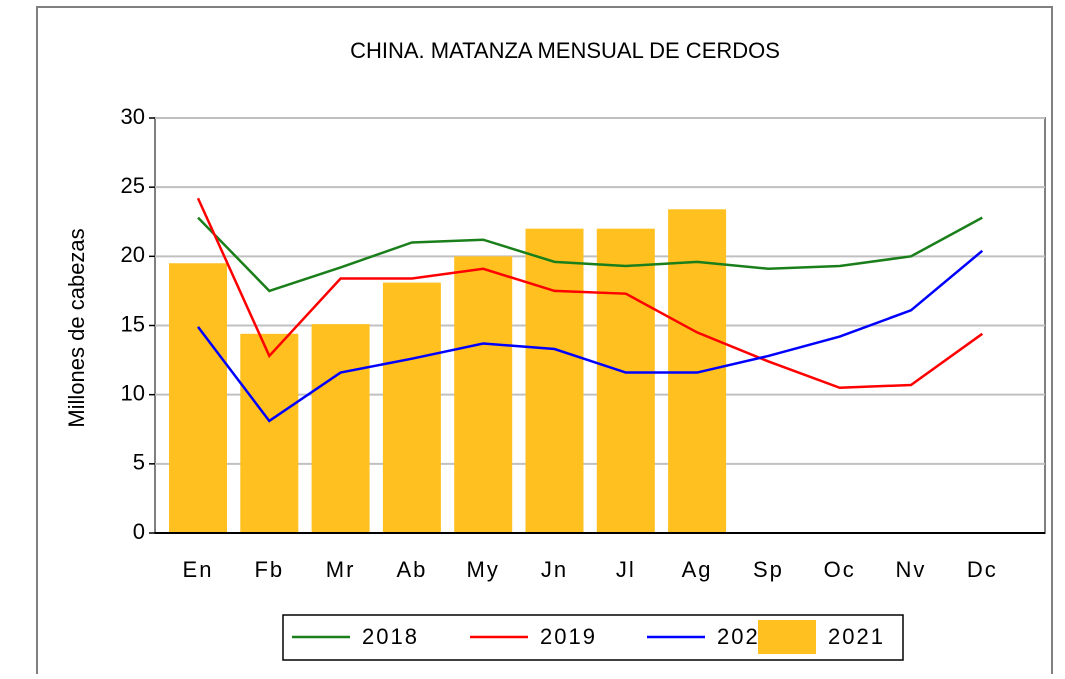 The height and width of the screenshot is (679, 1065). What do you see at coordinates (269, 569) in the screenshot?
I see `x-tick-label: Fb` at bounding box center [269, 569].